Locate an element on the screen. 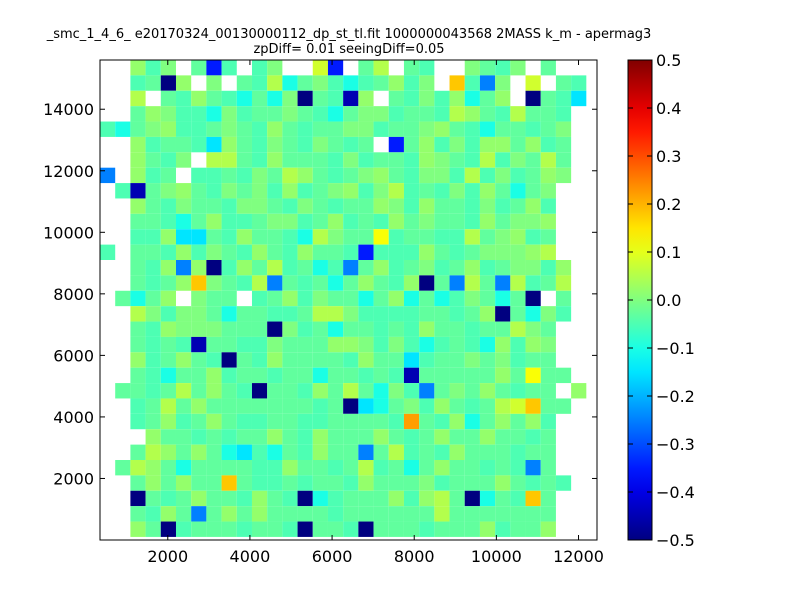 This screenshot has width=800, height=600. colorbar-tick-label: 0.1 is located at coordinates (668, 252).